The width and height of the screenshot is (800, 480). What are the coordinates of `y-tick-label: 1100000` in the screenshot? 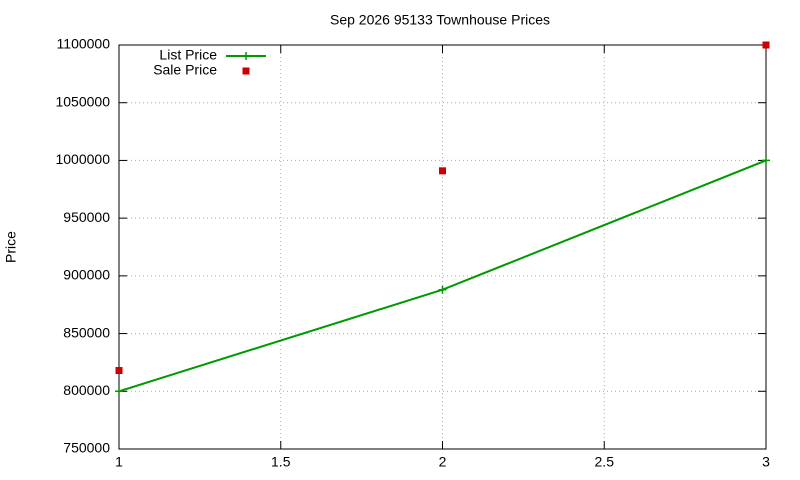 It's located at (84, 44).